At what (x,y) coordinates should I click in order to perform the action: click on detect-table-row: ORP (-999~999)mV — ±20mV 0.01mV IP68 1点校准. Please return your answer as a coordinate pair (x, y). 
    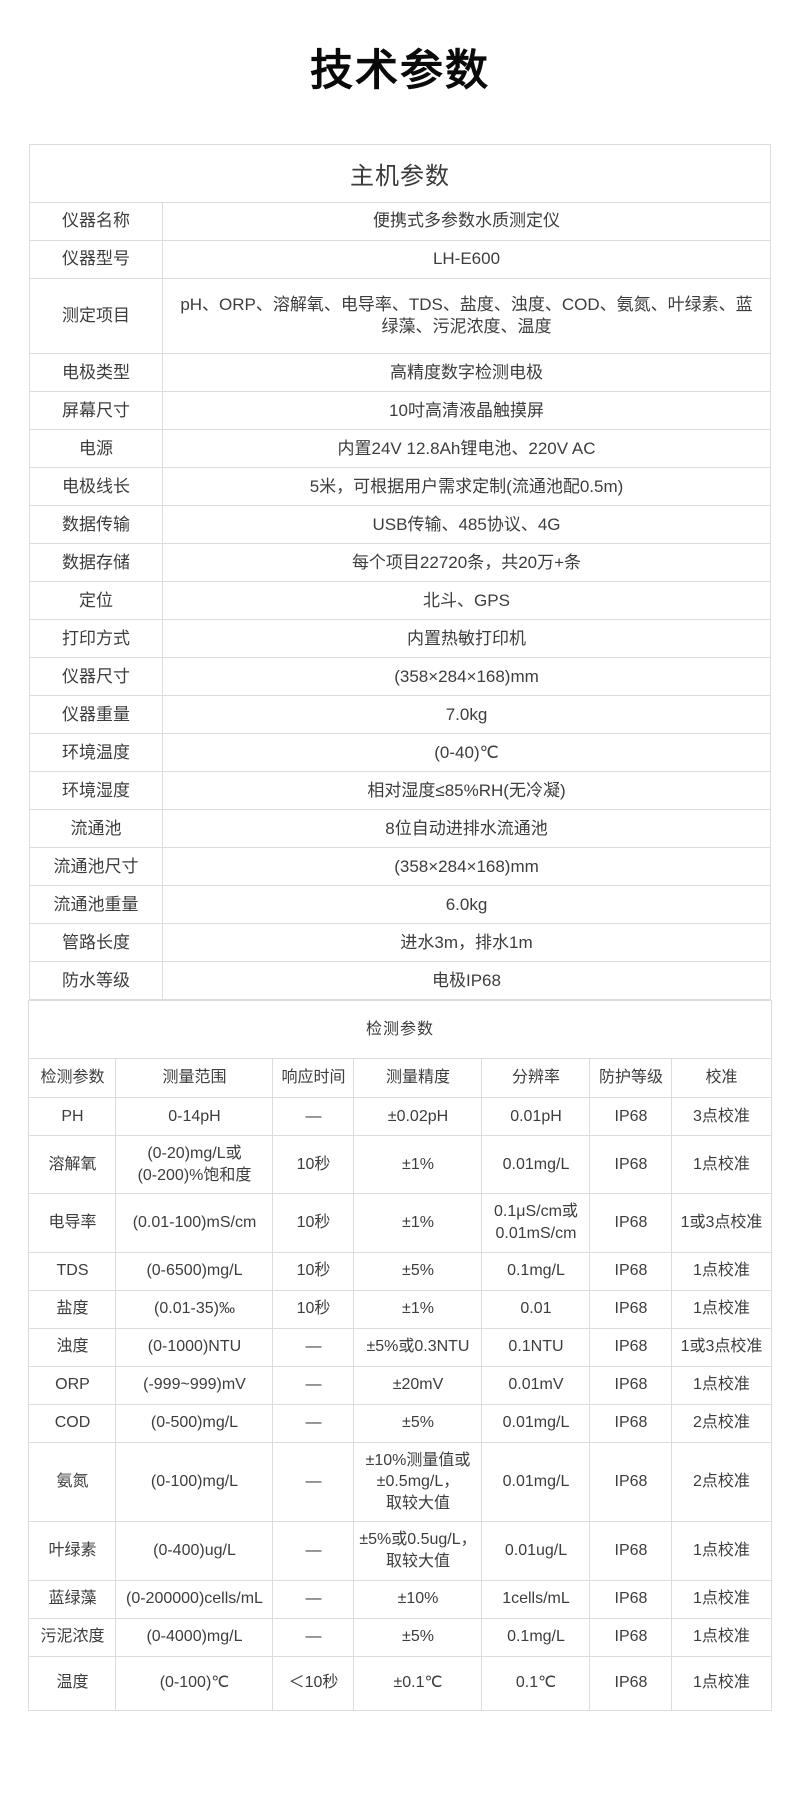
    Looking at the image, I should click on (400, 1385).